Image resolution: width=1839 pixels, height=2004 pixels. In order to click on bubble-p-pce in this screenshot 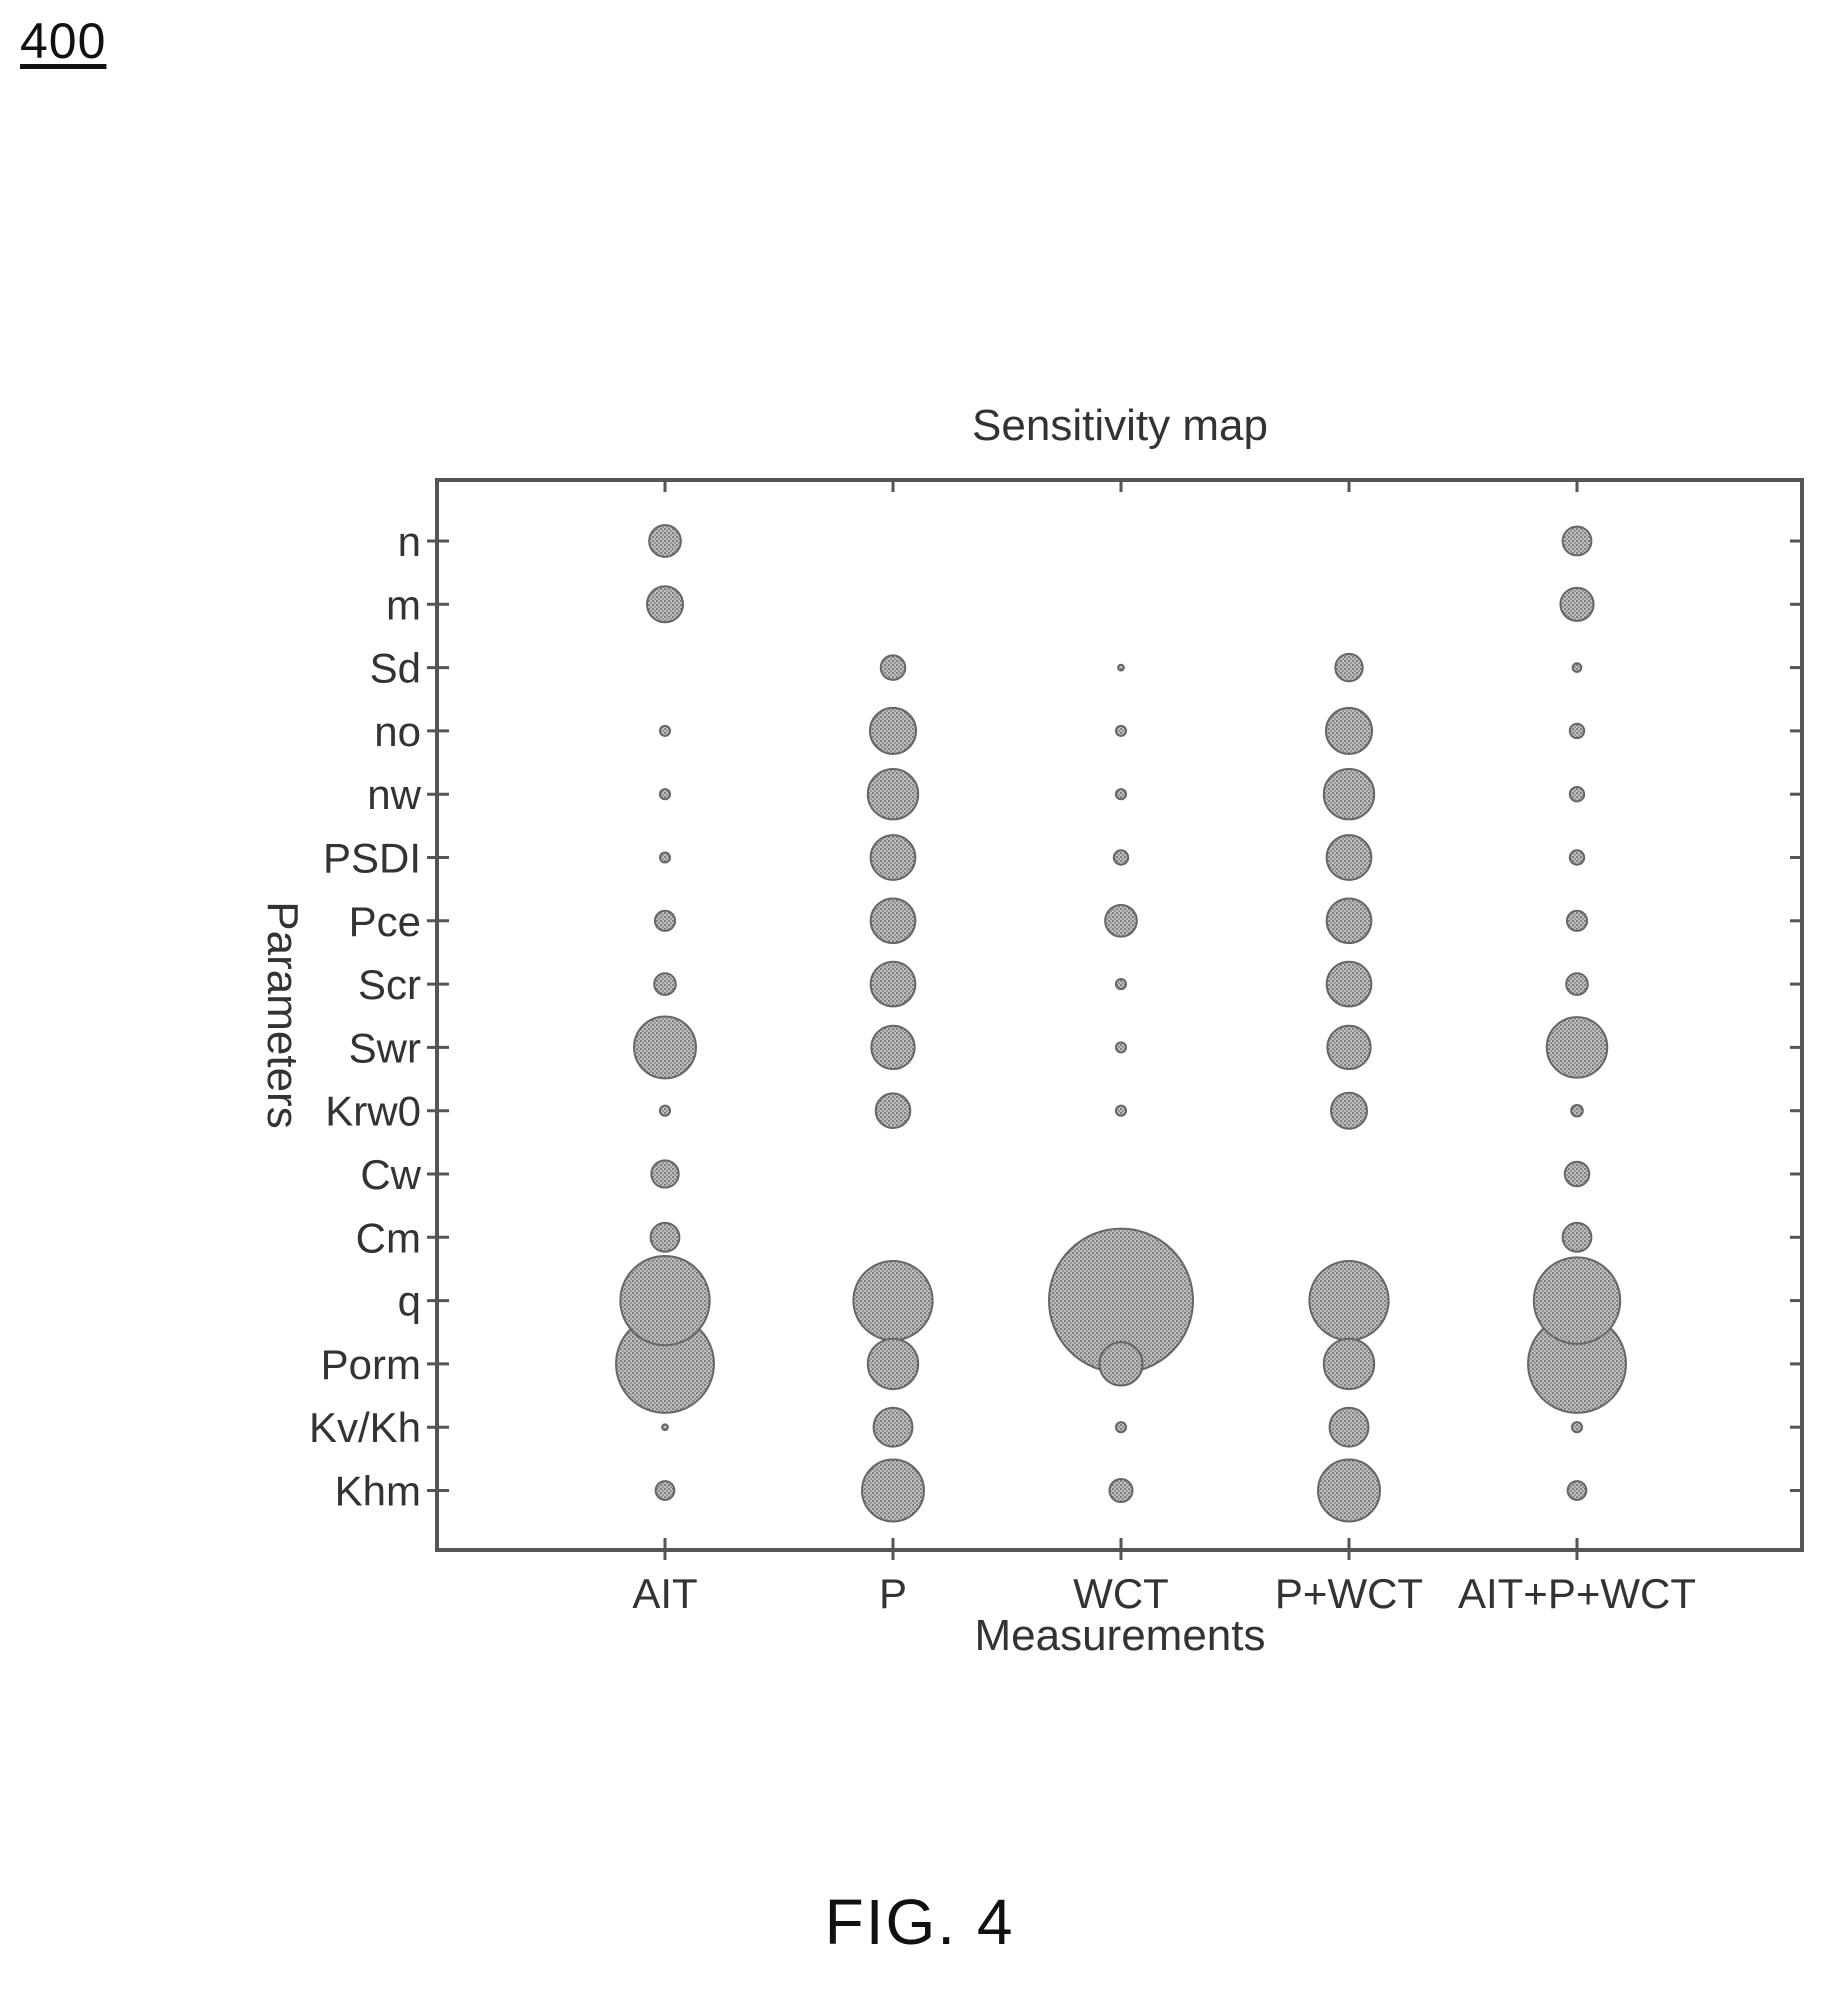, I will do `click(893, 921)`.